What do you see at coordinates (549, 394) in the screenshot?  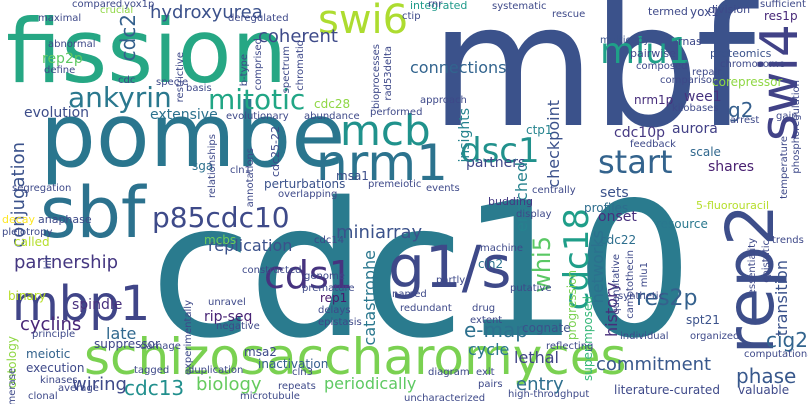 I see `word: high-throughput` at bounding box center [549, 394].